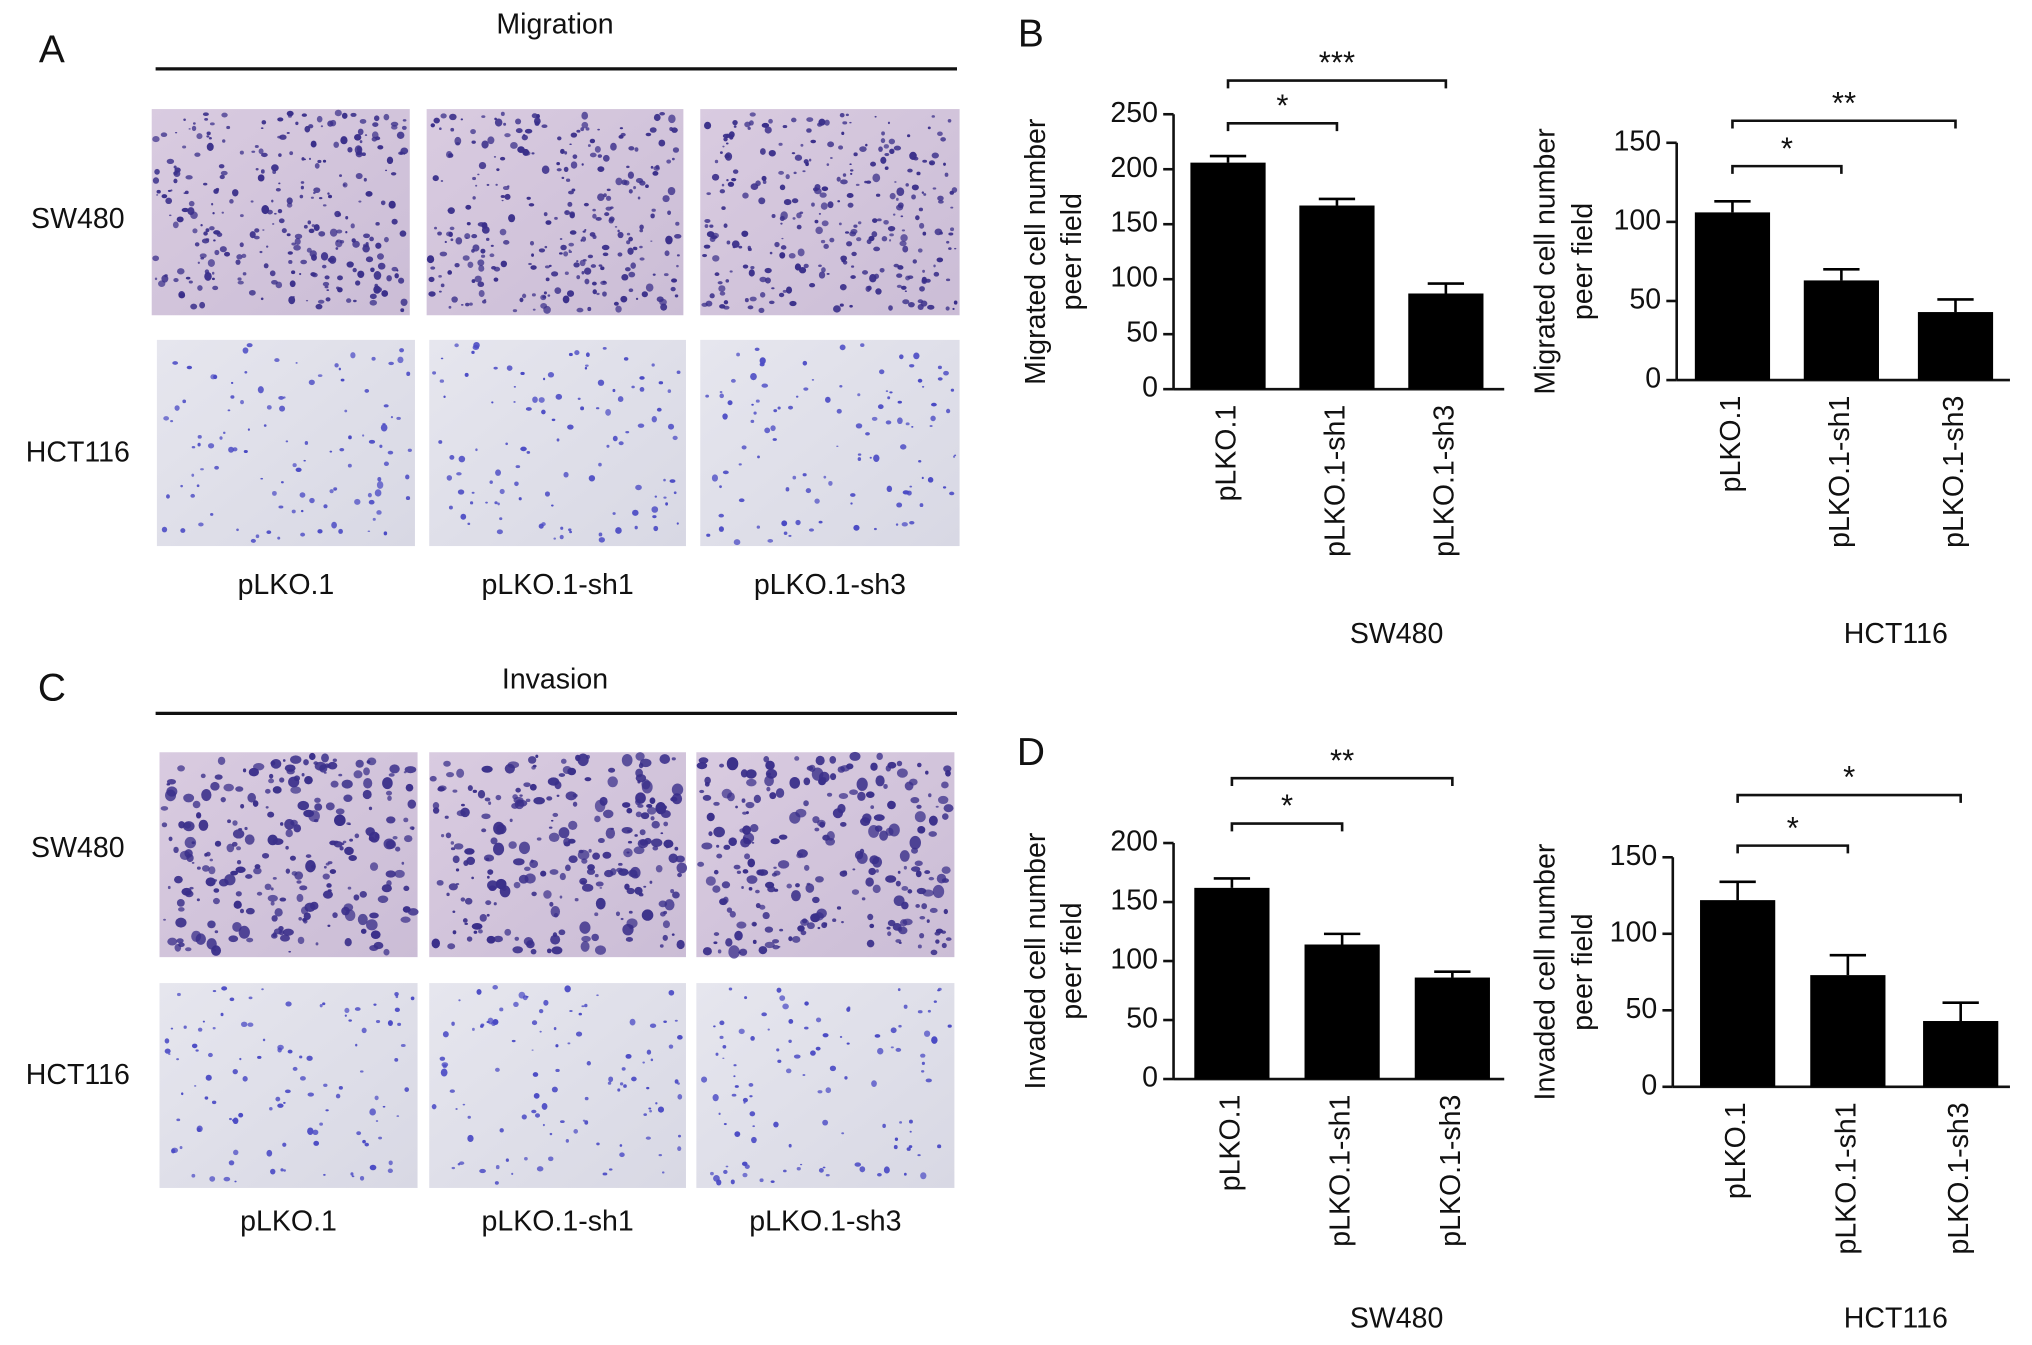 Image resolution: width=2032 pixels, height=1345 pixels. Describe the element at coordinates (1134, 278) in the screenshot. I see `y-tick-label: 100` at that location.